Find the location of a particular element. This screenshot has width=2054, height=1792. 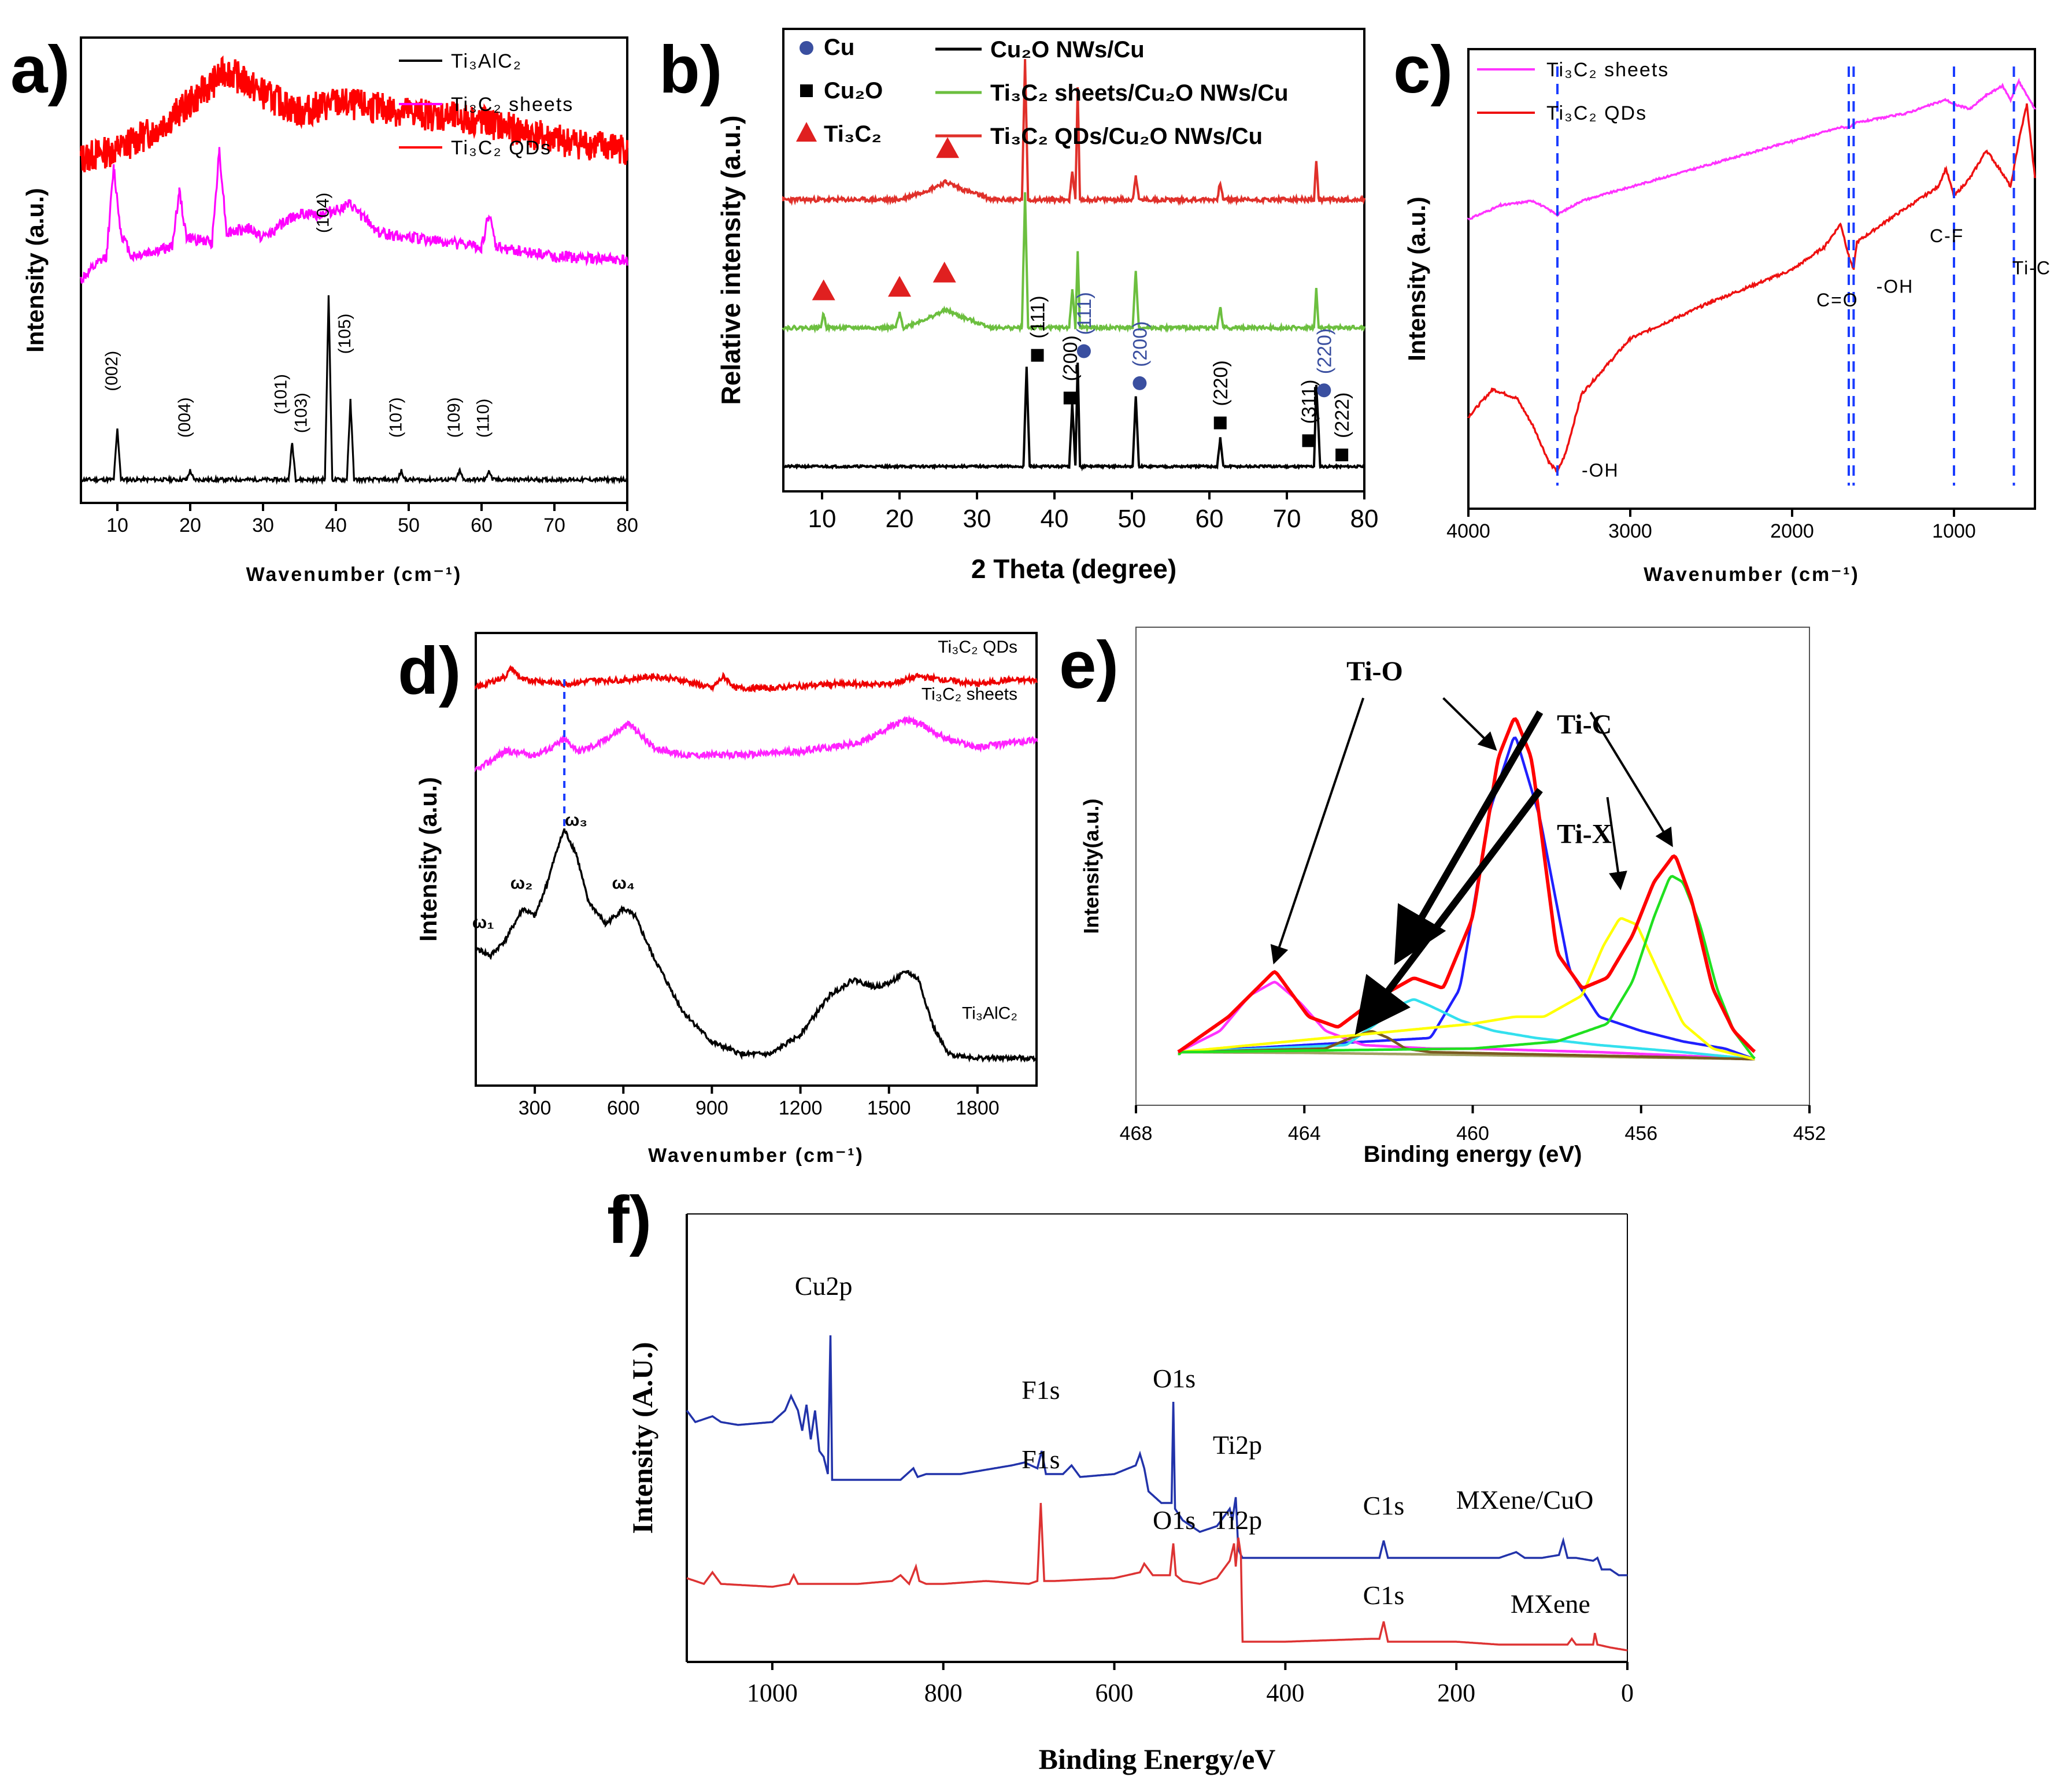

mode-annotation: ω₂ is located at coordinates (521, 883).